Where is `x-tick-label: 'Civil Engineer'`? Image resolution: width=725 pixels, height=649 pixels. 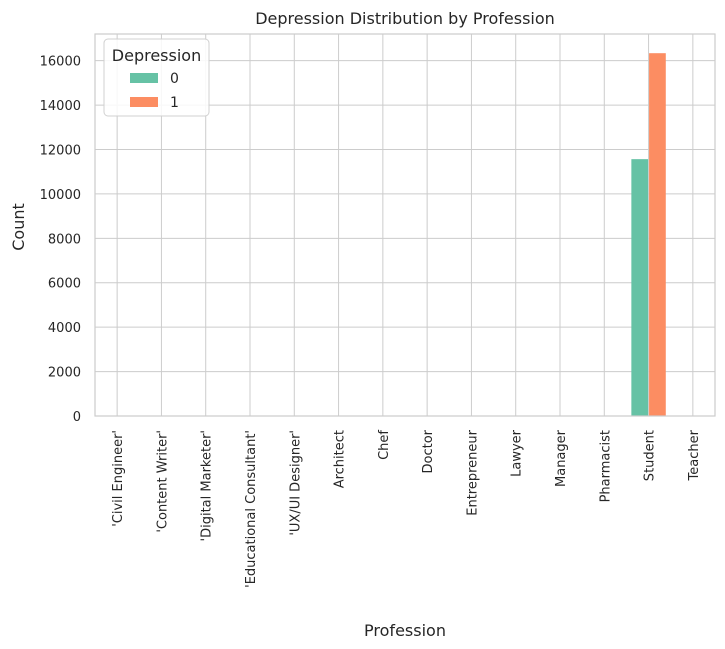 x-tick-label: 'Civil Engineer' is located at coordinates (118, 478).